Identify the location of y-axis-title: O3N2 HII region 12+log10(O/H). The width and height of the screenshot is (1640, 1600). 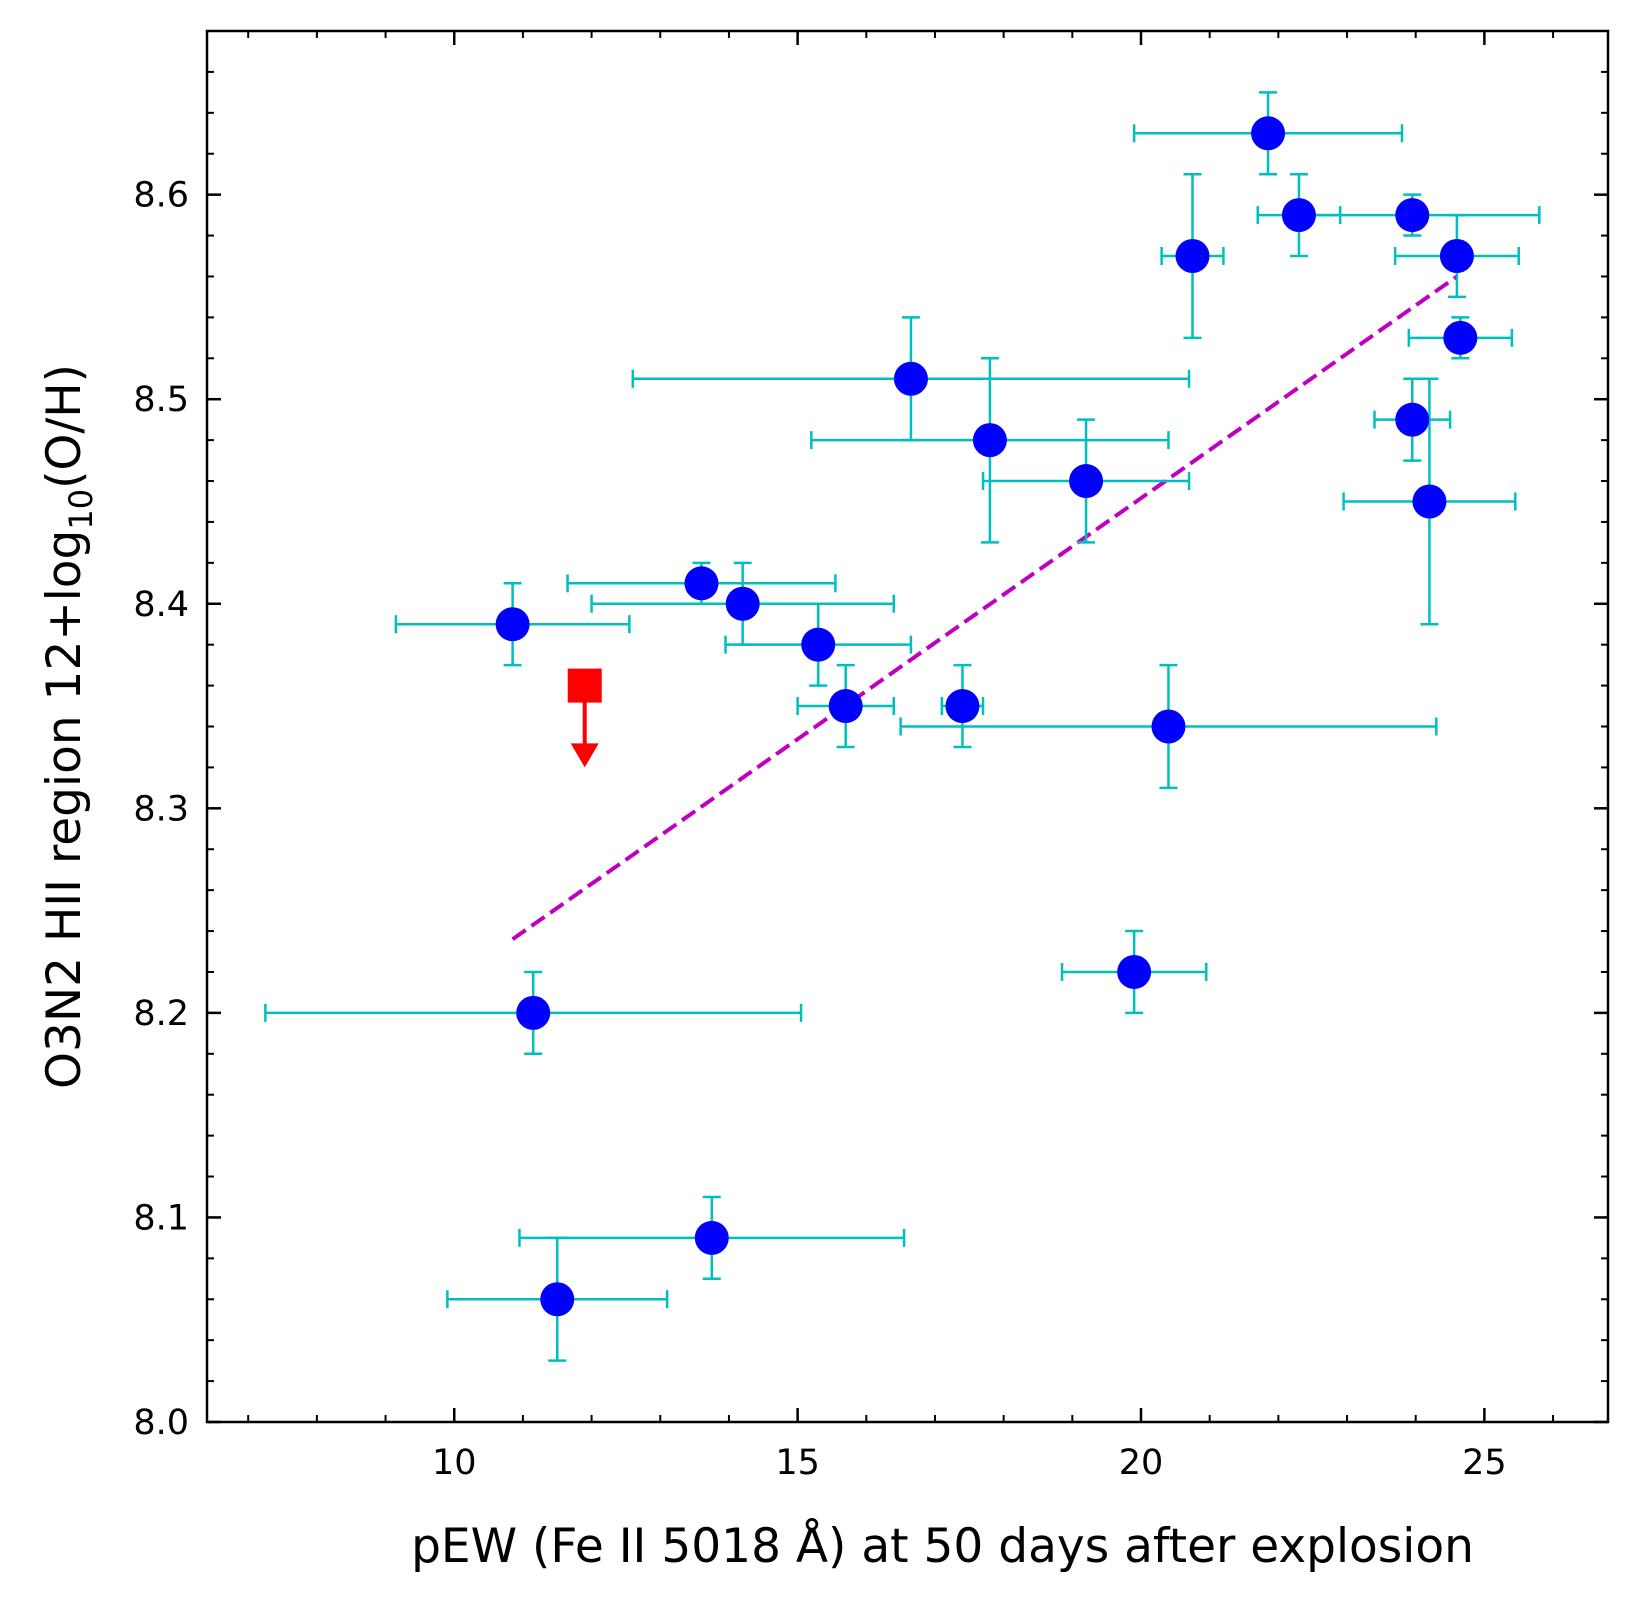
(68, 726).